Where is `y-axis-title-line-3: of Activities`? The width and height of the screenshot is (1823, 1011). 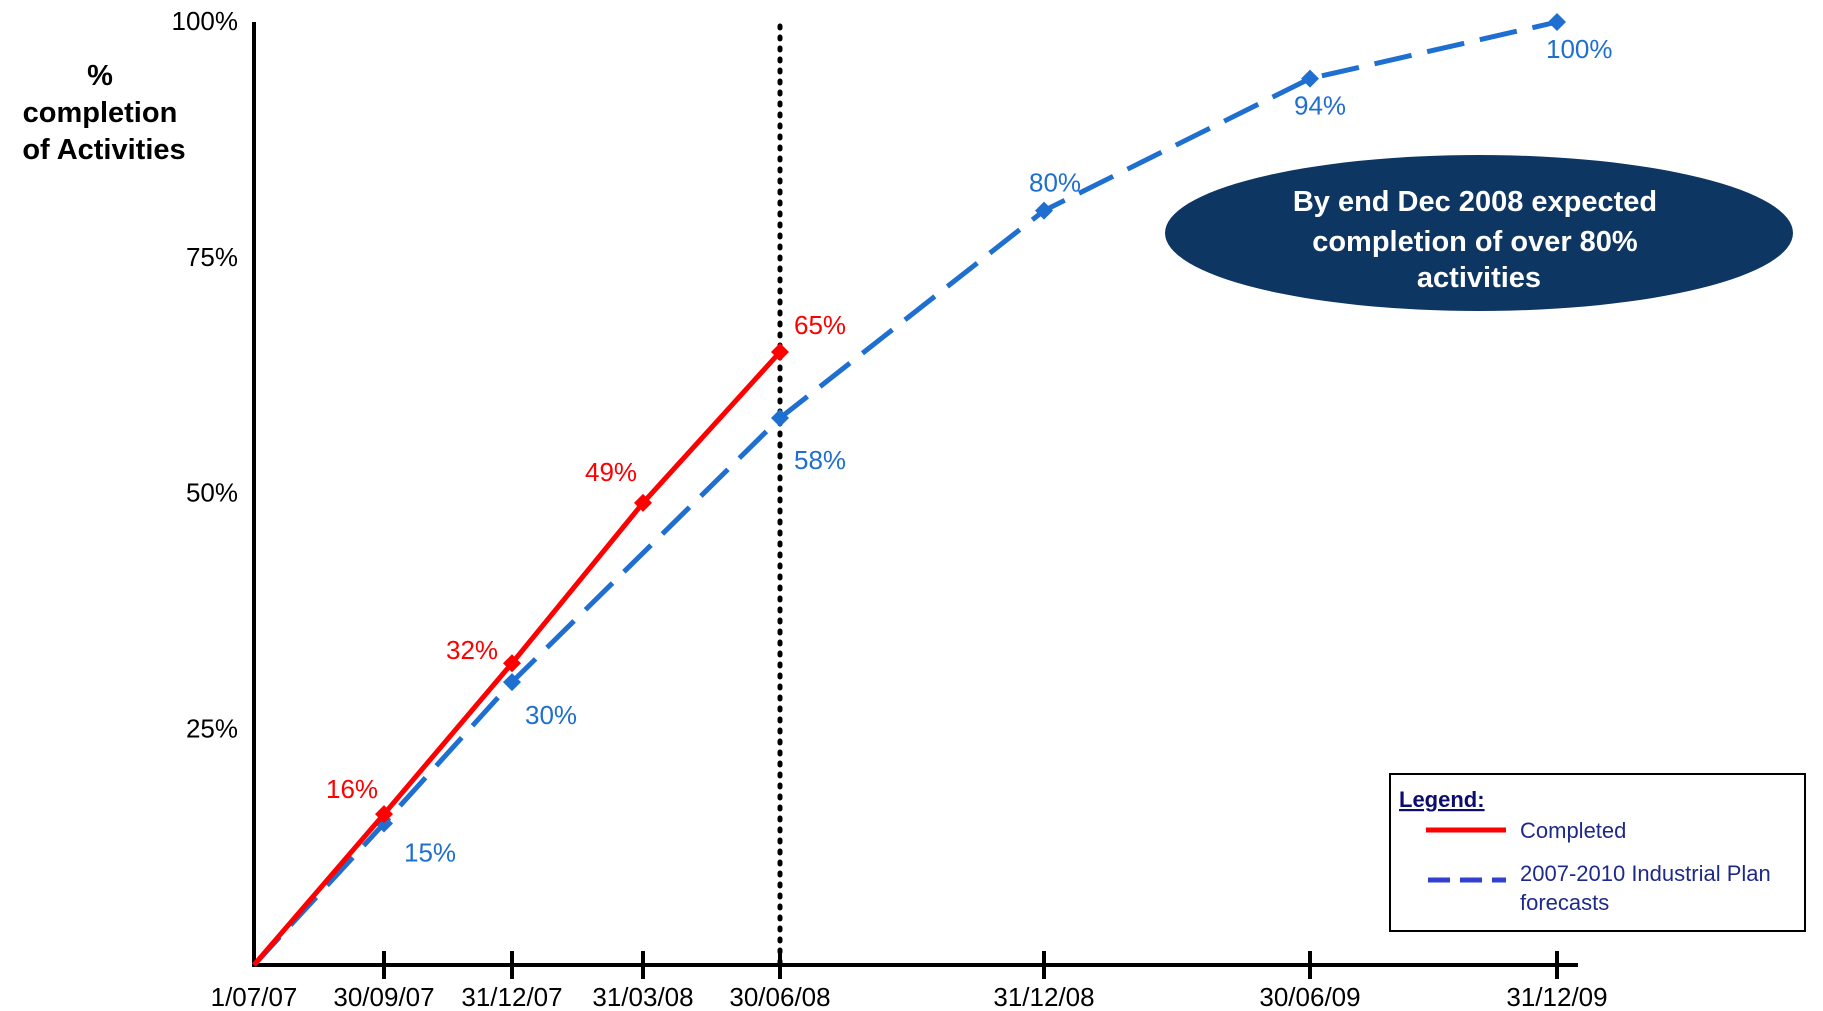
y-axis-title-line-3: of Activities is located at coordinates (103, 150).